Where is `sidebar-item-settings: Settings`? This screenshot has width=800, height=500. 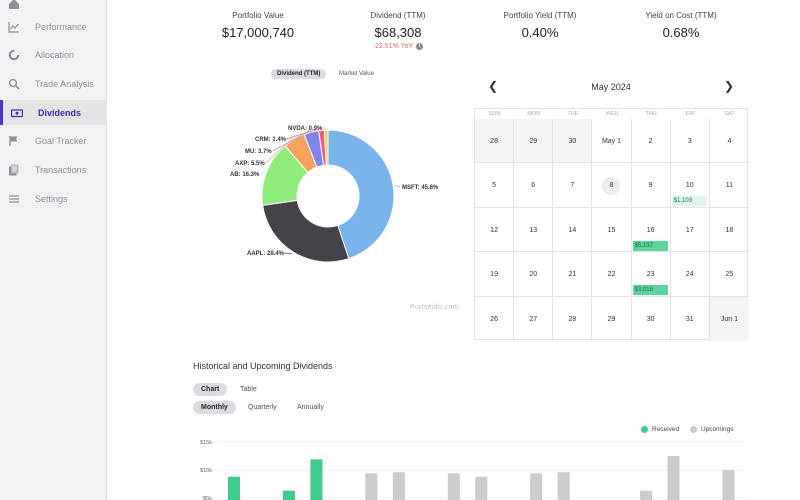
sidebar-item-settings: Settings is located at coordinates (53, 198).